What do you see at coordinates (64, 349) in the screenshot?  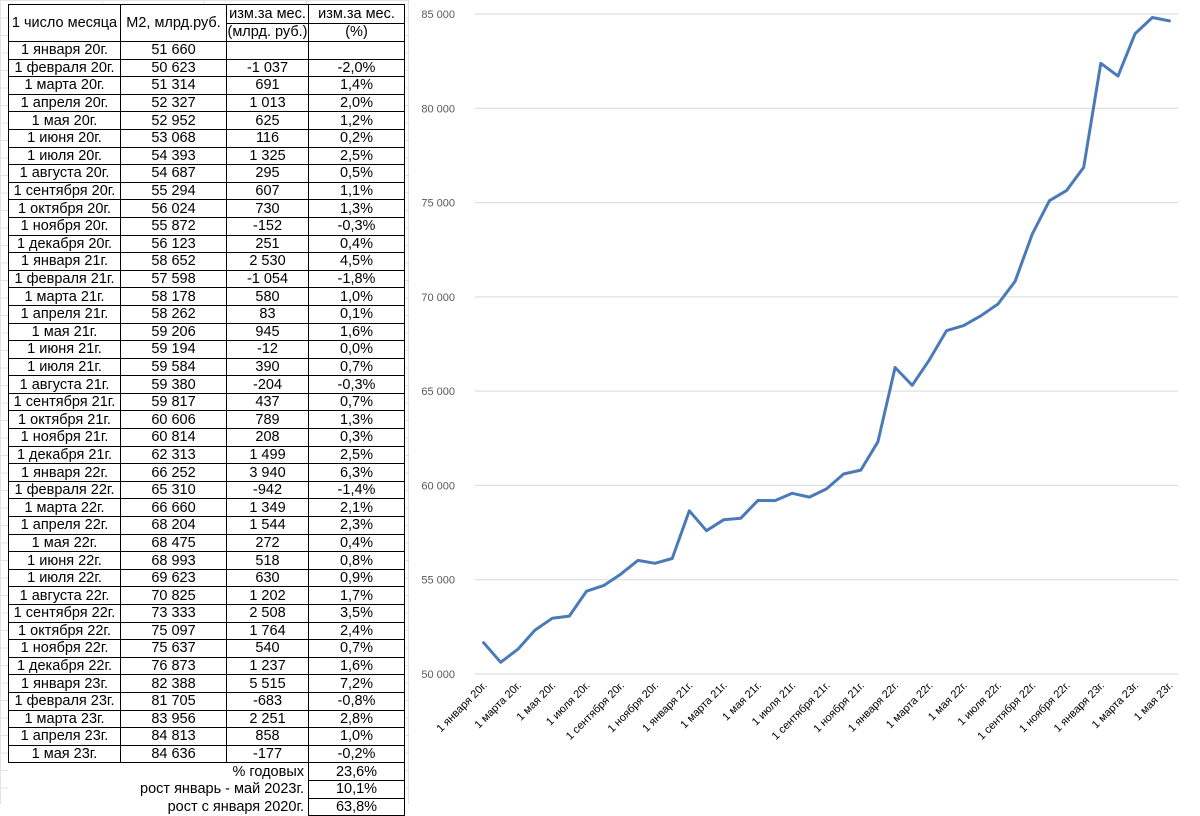 I see `cell-date: 1 июня 21г.` at bounding box center [64, 349].